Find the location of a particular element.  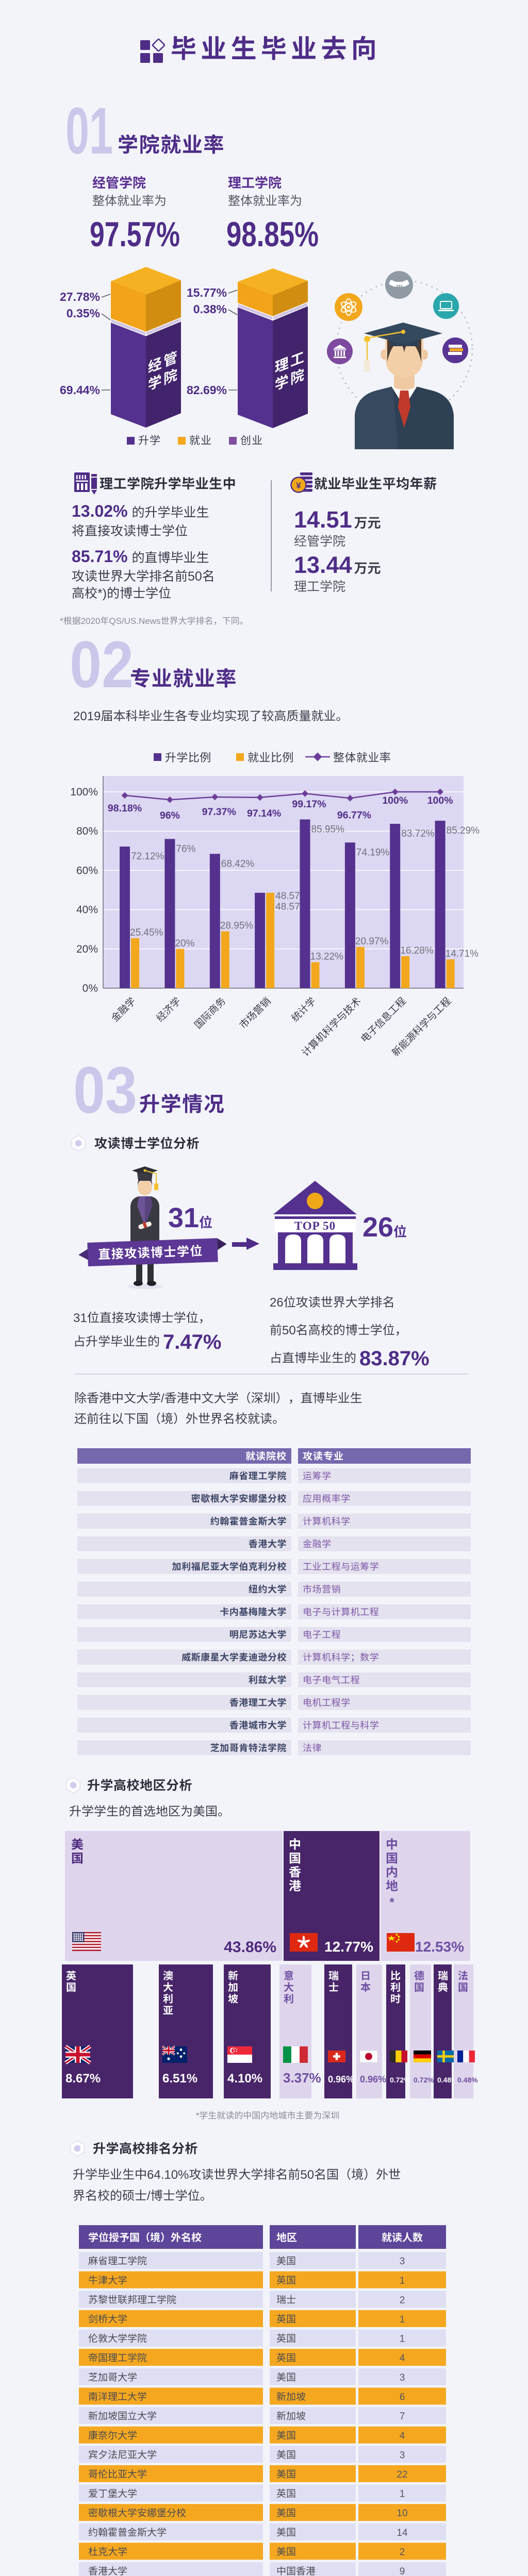

svg-text: 12.53% is located at coordinates (439, 1947).